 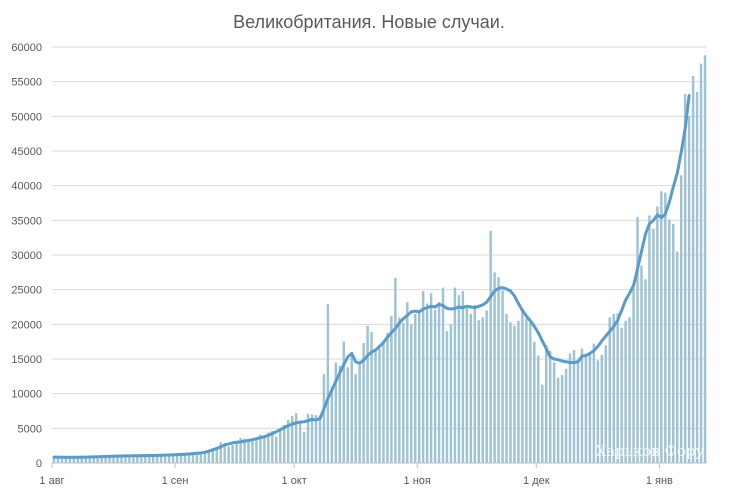 What do you see at coordinates (369, 22) in the screenshot?
I see `chart-title: Великобритания. Новые случаи.` at bounding box center [369, 22].